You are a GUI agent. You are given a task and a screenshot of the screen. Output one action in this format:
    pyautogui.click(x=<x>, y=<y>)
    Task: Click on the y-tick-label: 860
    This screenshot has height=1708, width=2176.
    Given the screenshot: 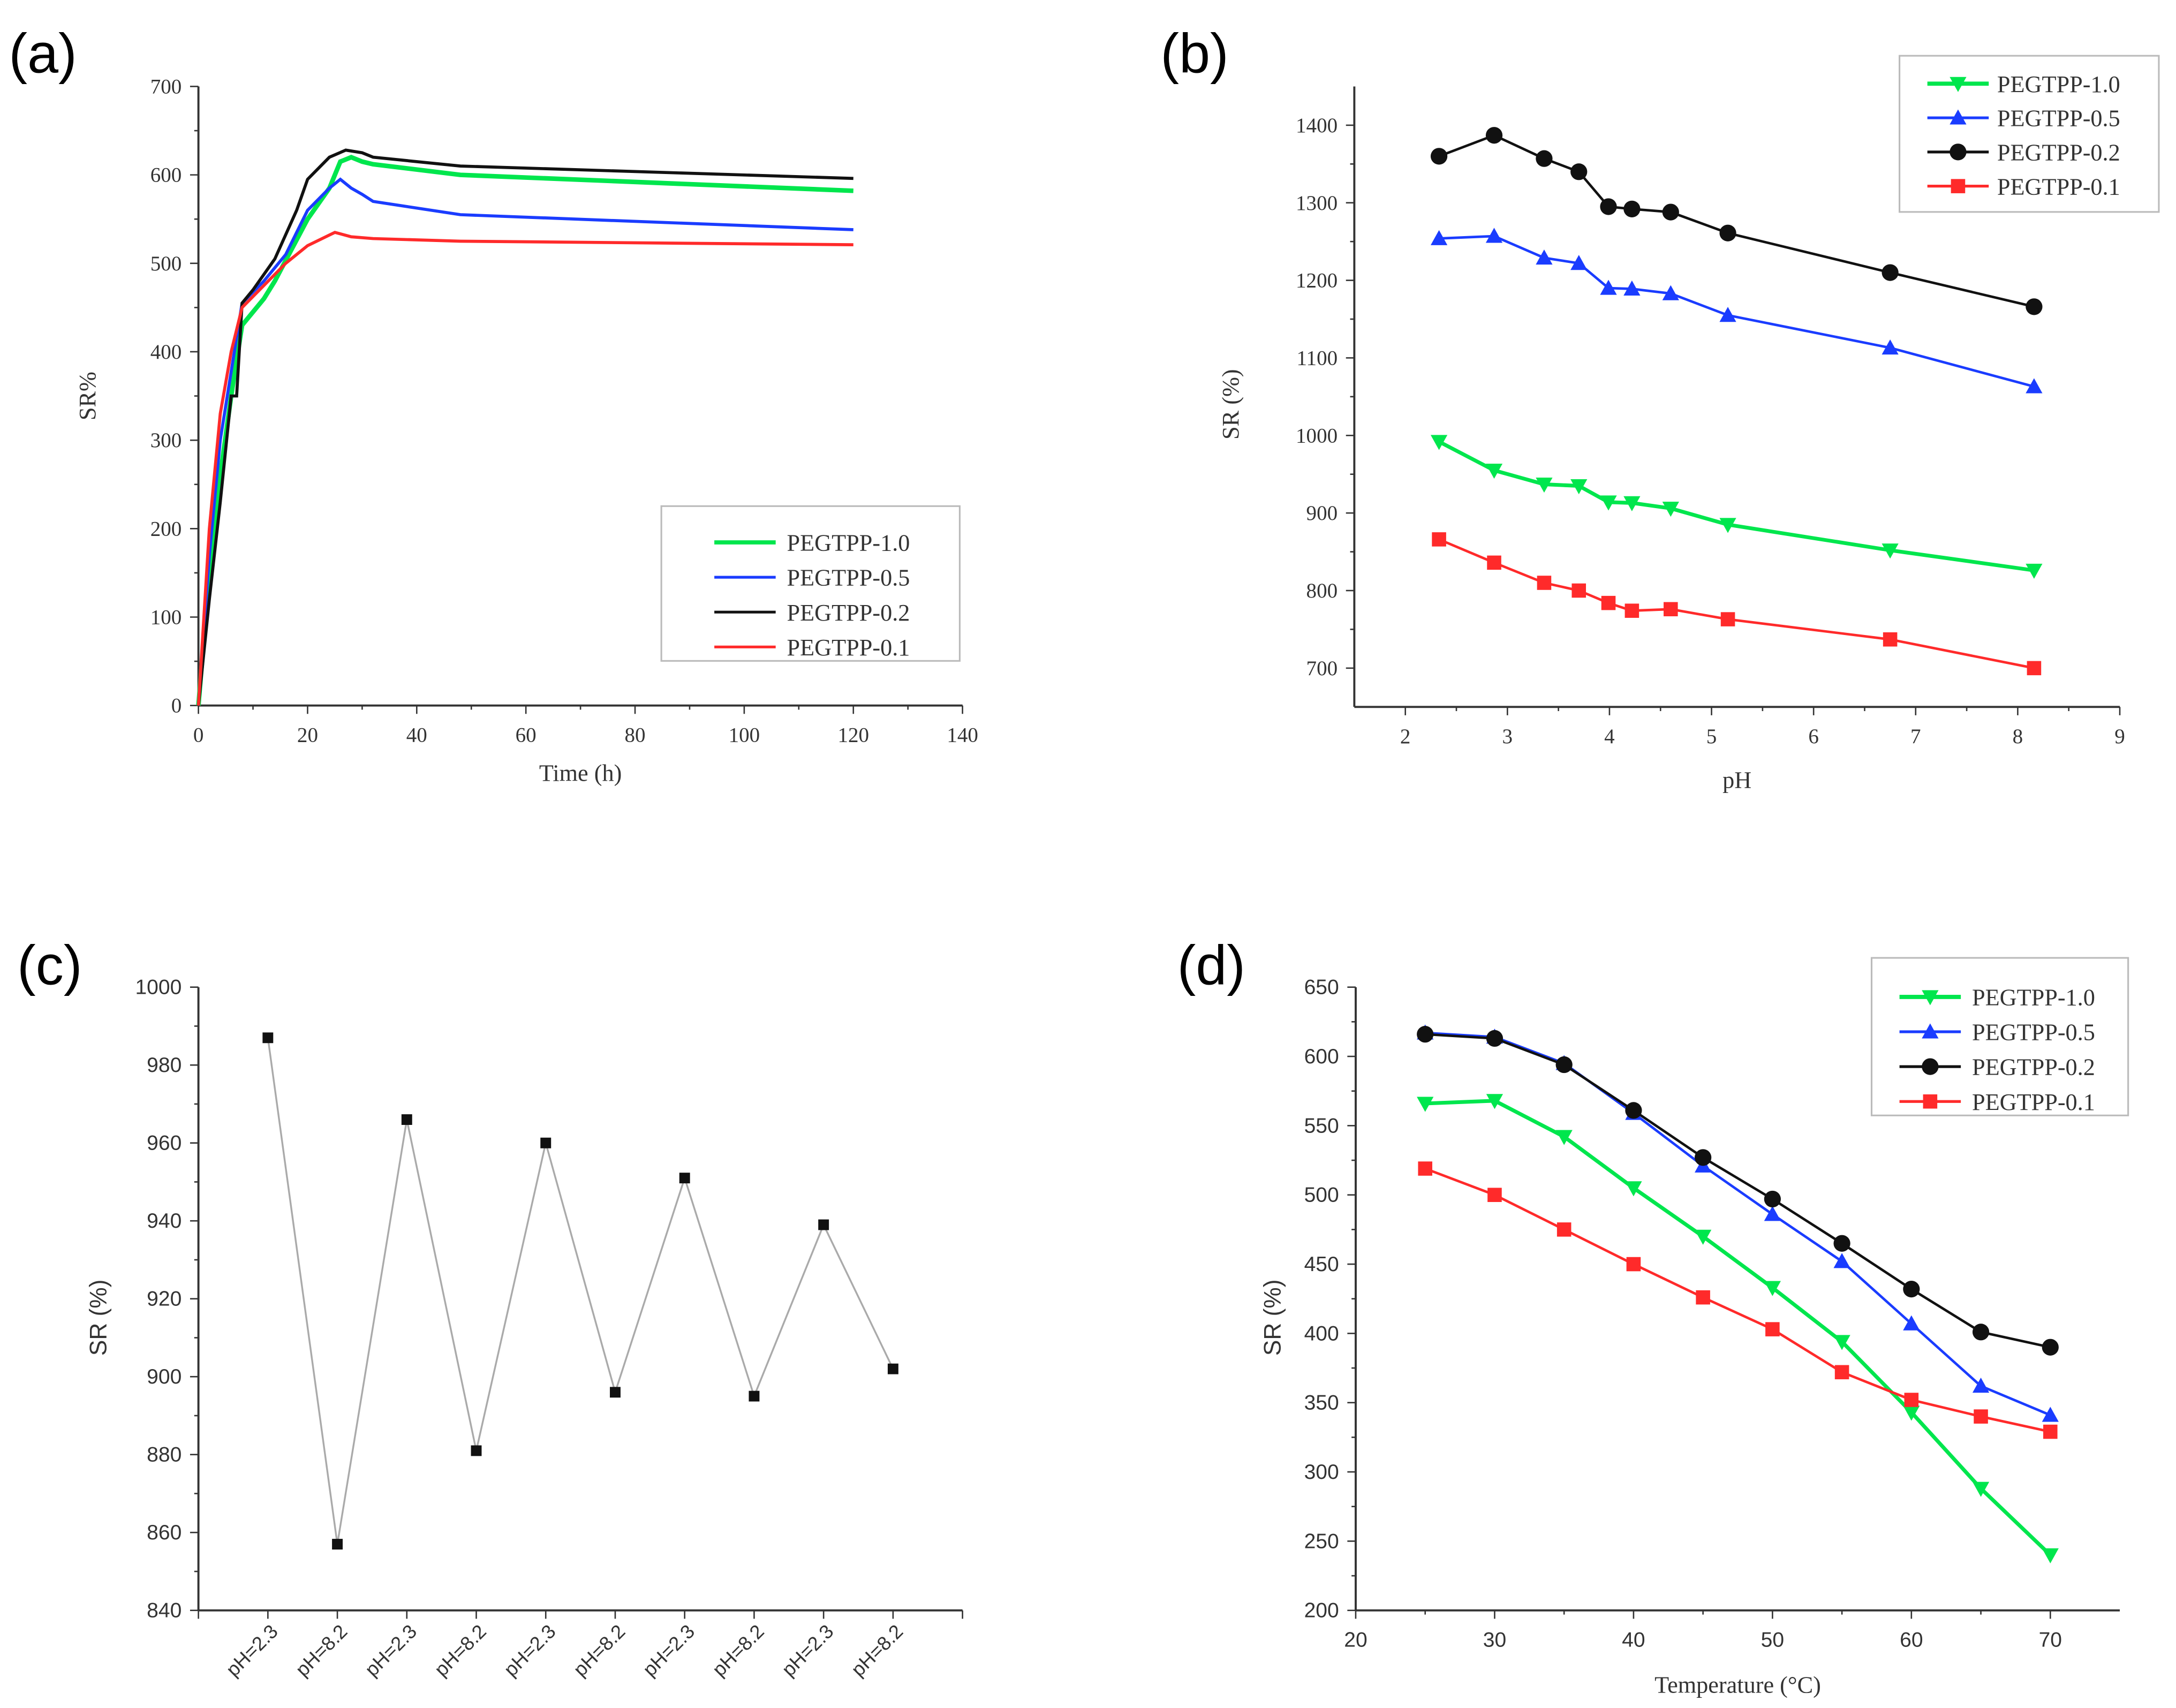 What is the action you would take?
    pyautogui.click(x=165, y=1532)
    